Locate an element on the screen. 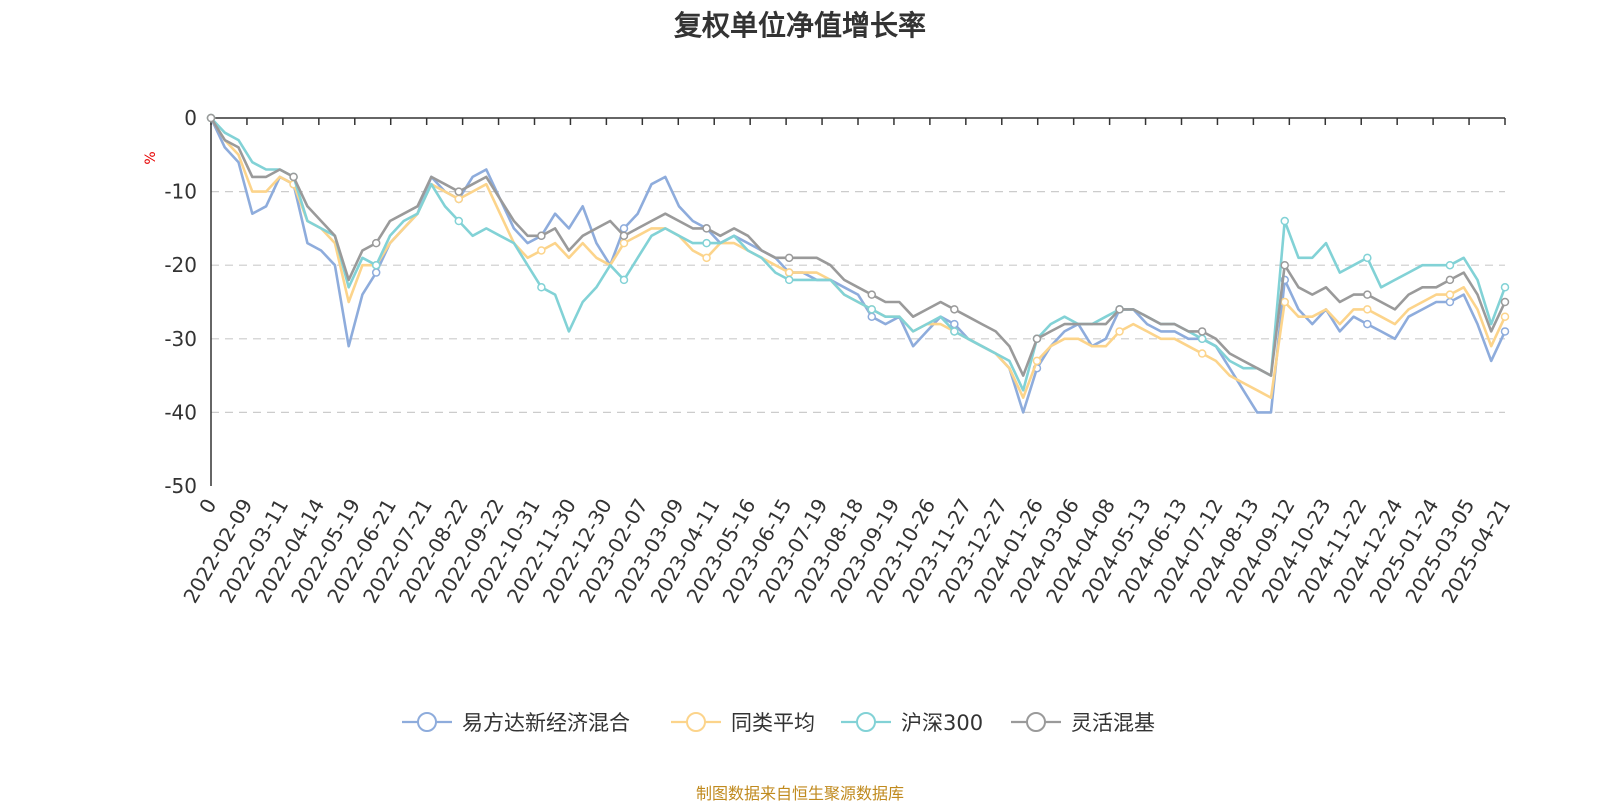 This screenshot has height=804, width=1600. y-tick-label: -20 is located at coordinates (180, 265).